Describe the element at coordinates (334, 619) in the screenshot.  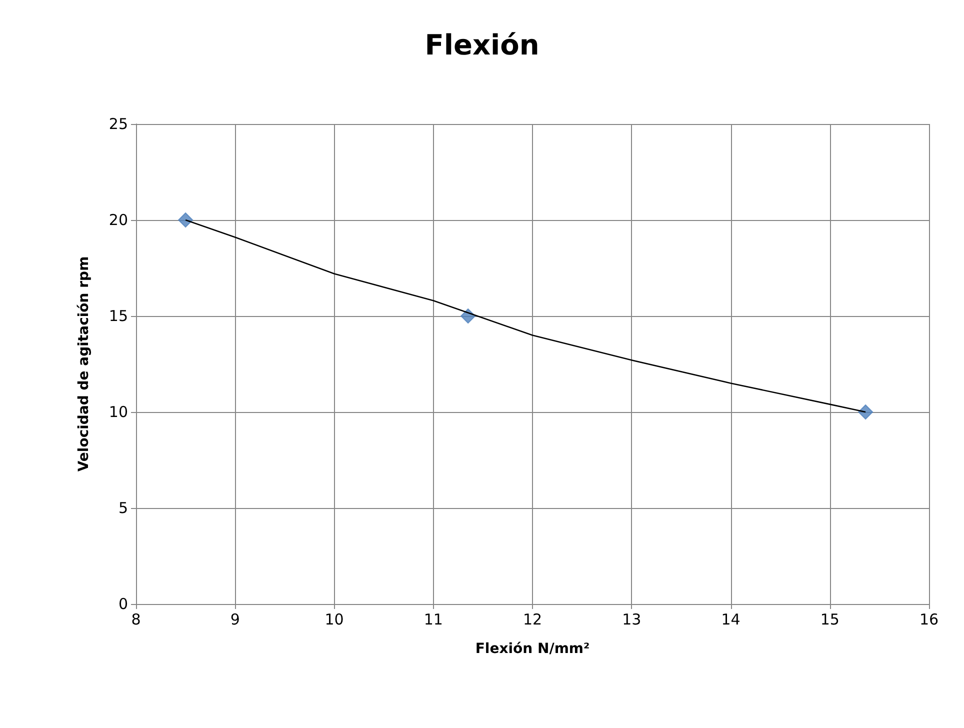
I see `x-tick-label: 10` at that location.